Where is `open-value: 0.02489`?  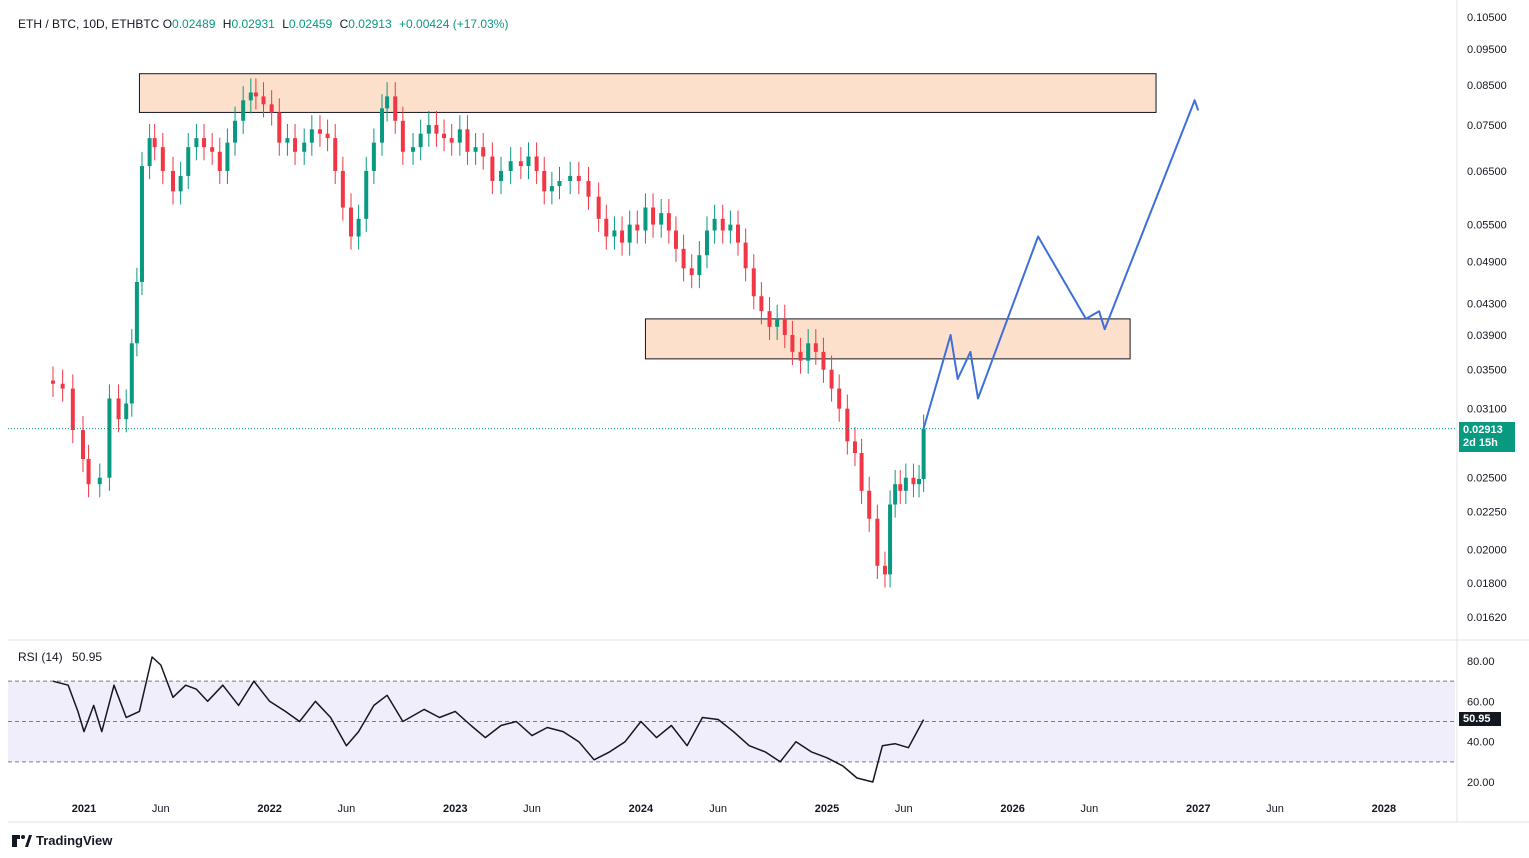
open-value: 0.02489 is located at coordinates (194, 24).